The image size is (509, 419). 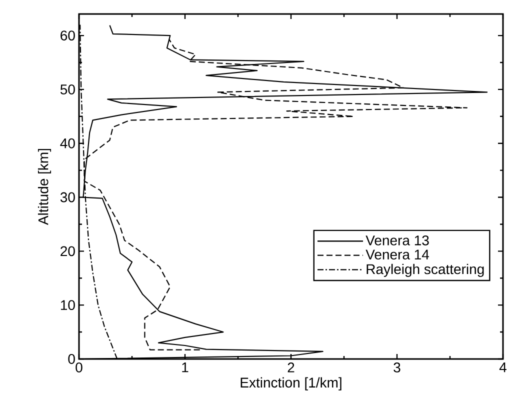 I want to click on legend-label: Rayleigh scattering, so click(x=425, y=270).